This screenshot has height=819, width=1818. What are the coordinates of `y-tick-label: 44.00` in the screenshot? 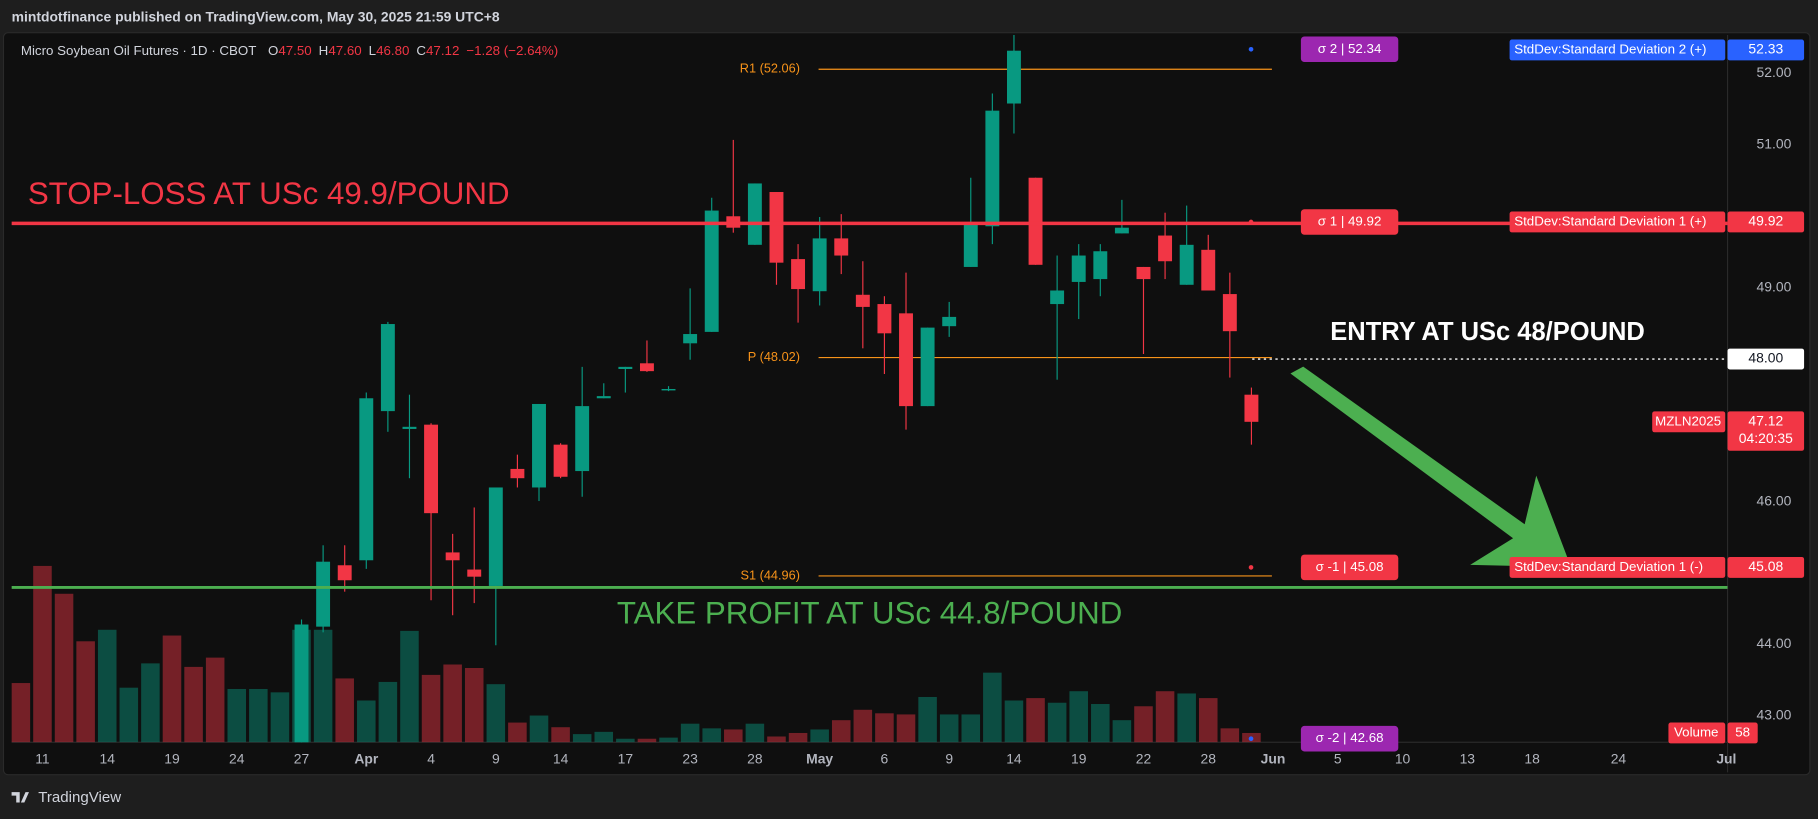 It's located at (1774, 643).